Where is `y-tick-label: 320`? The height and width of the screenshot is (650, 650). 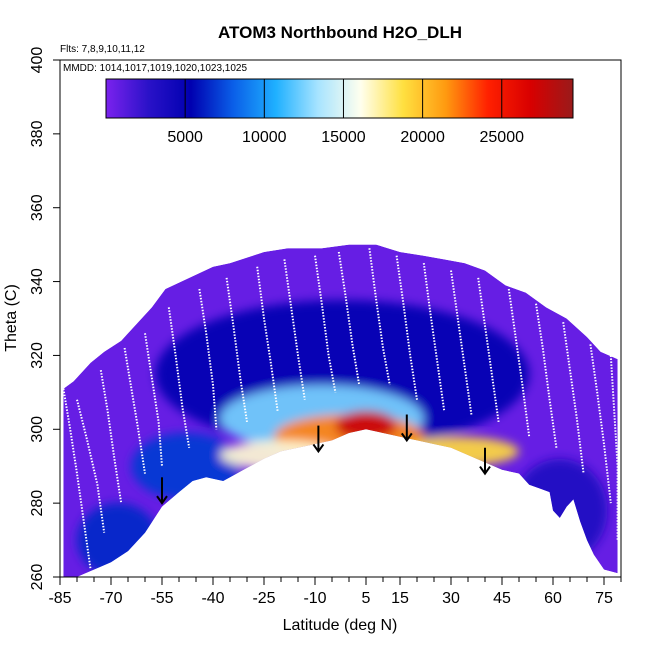 y-tick-label: 320 is located at coordinates (37, 355).